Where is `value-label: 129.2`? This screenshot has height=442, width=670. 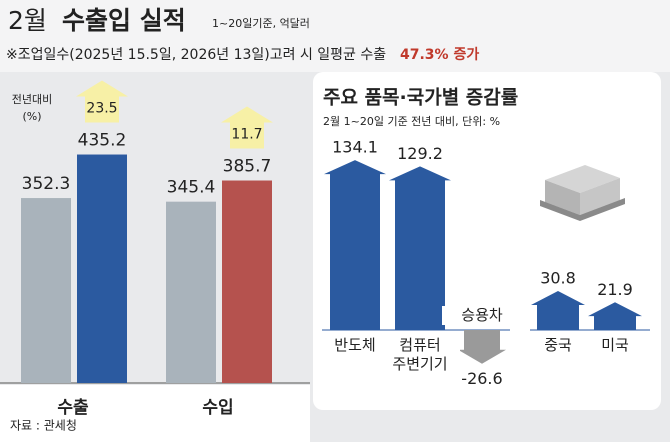 value-label: 129.2 is located at coordinates (420, 153).